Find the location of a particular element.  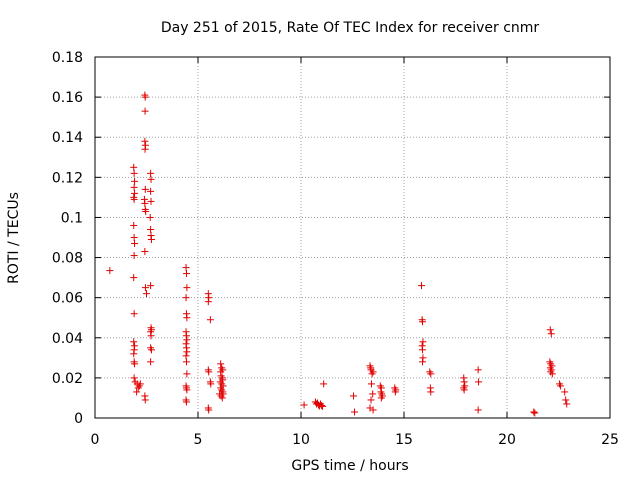

y-tick-label: 0.14 is located at coordinates (67, 138).